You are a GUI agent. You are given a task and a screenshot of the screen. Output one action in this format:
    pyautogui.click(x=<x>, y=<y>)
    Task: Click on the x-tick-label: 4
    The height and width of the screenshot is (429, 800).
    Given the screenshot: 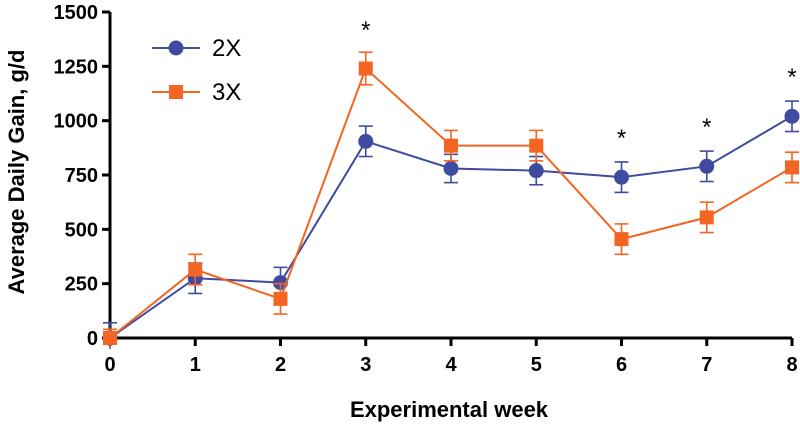 What is the action you would take?
    pyautogui.click(x=451, y=365)
    